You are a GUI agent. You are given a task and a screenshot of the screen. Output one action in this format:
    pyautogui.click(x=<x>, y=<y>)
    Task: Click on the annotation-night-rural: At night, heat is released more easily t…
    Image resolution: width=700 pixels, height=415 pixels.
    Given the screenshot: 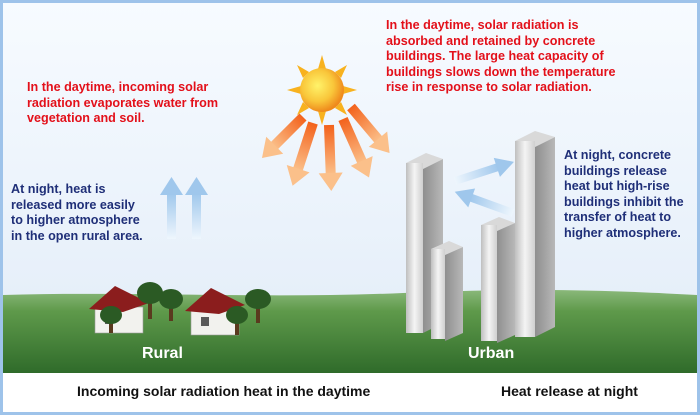 What is the action you would take?
    pyautogui.click(x=77, y=212)
    